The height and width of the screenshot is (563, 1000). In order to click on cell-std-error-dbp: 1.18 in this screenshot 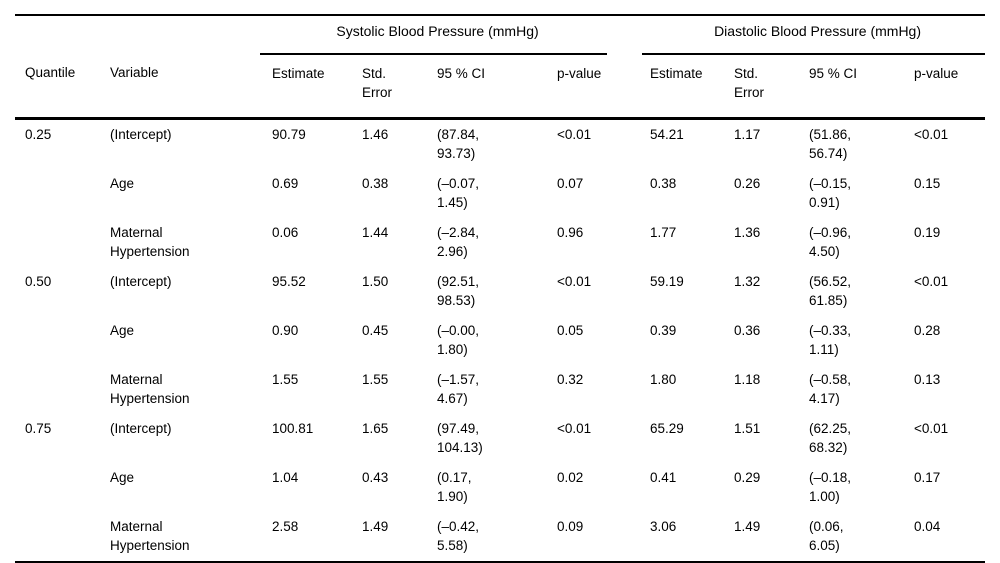, I will do `click(747, 379)`.